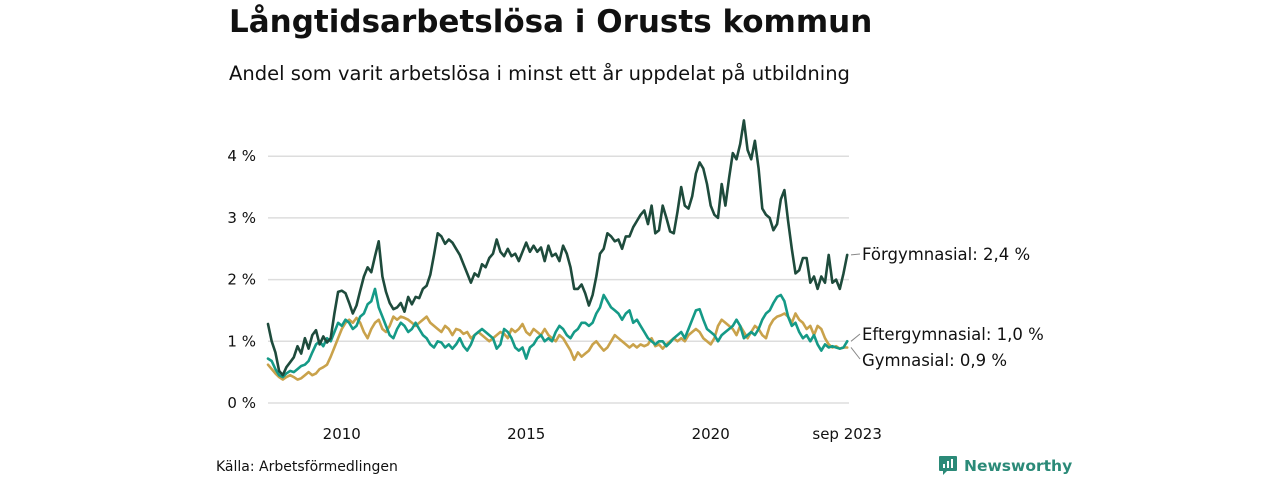 This screenshot has width=1280, height=480. What do you see at coordinates (855, 254) in the screenshot?
I see `leader-line-forgymnasial` at bounding box center [855, 254].